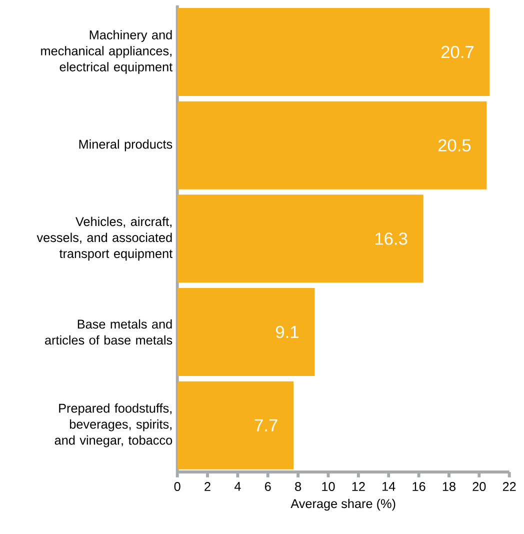 The height and width of the screenshot is (534, 524). What do you see at coordinates (207, 486) in the screenshot?
I see `x-tick-label: 2` at bounding box center [207, 486].